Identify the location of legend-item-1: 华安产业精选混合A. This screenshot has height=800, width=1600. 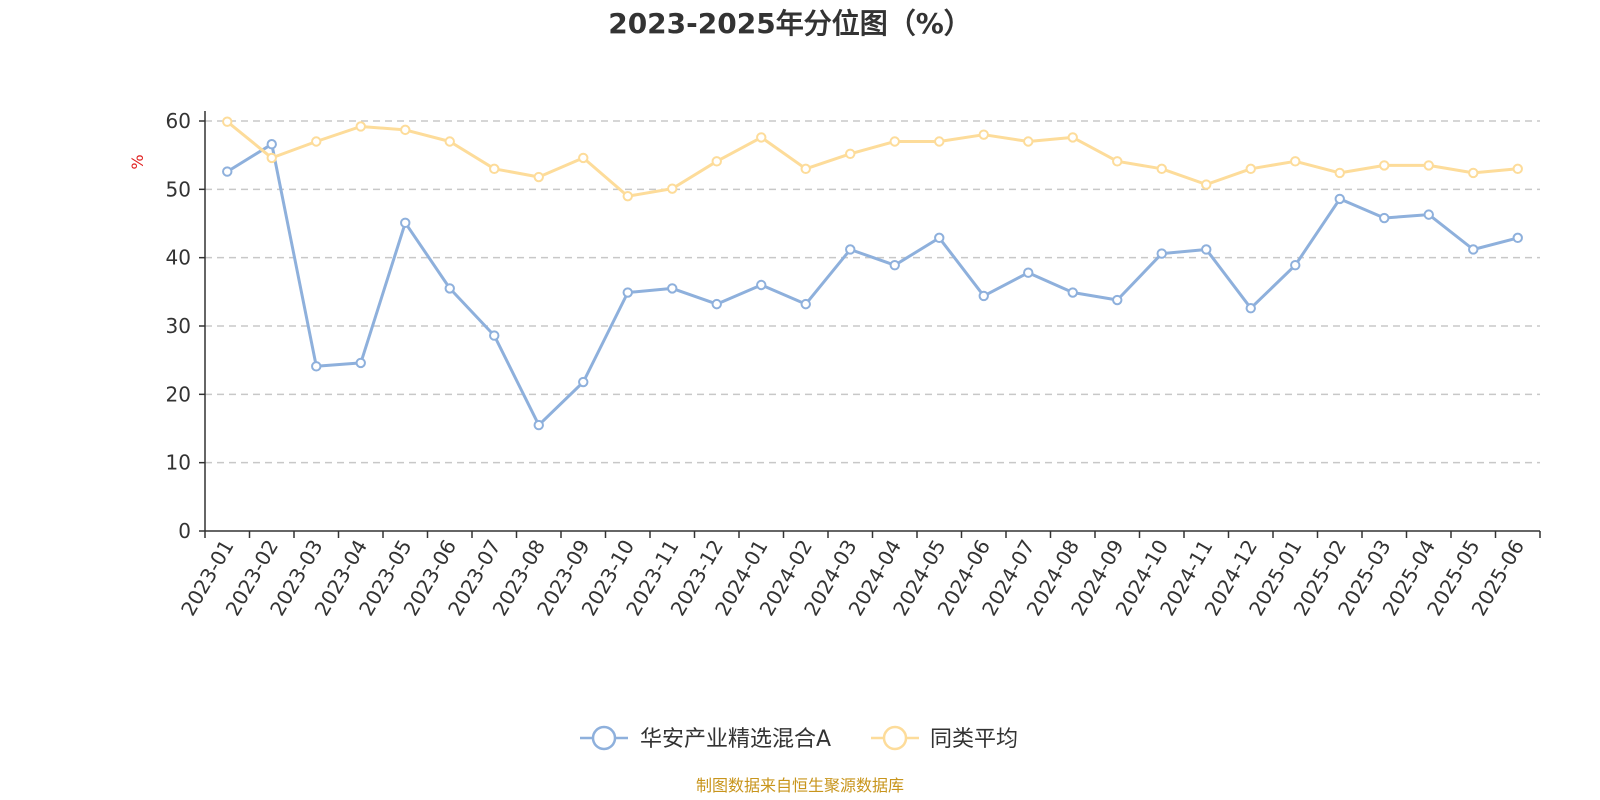
(705, 738).